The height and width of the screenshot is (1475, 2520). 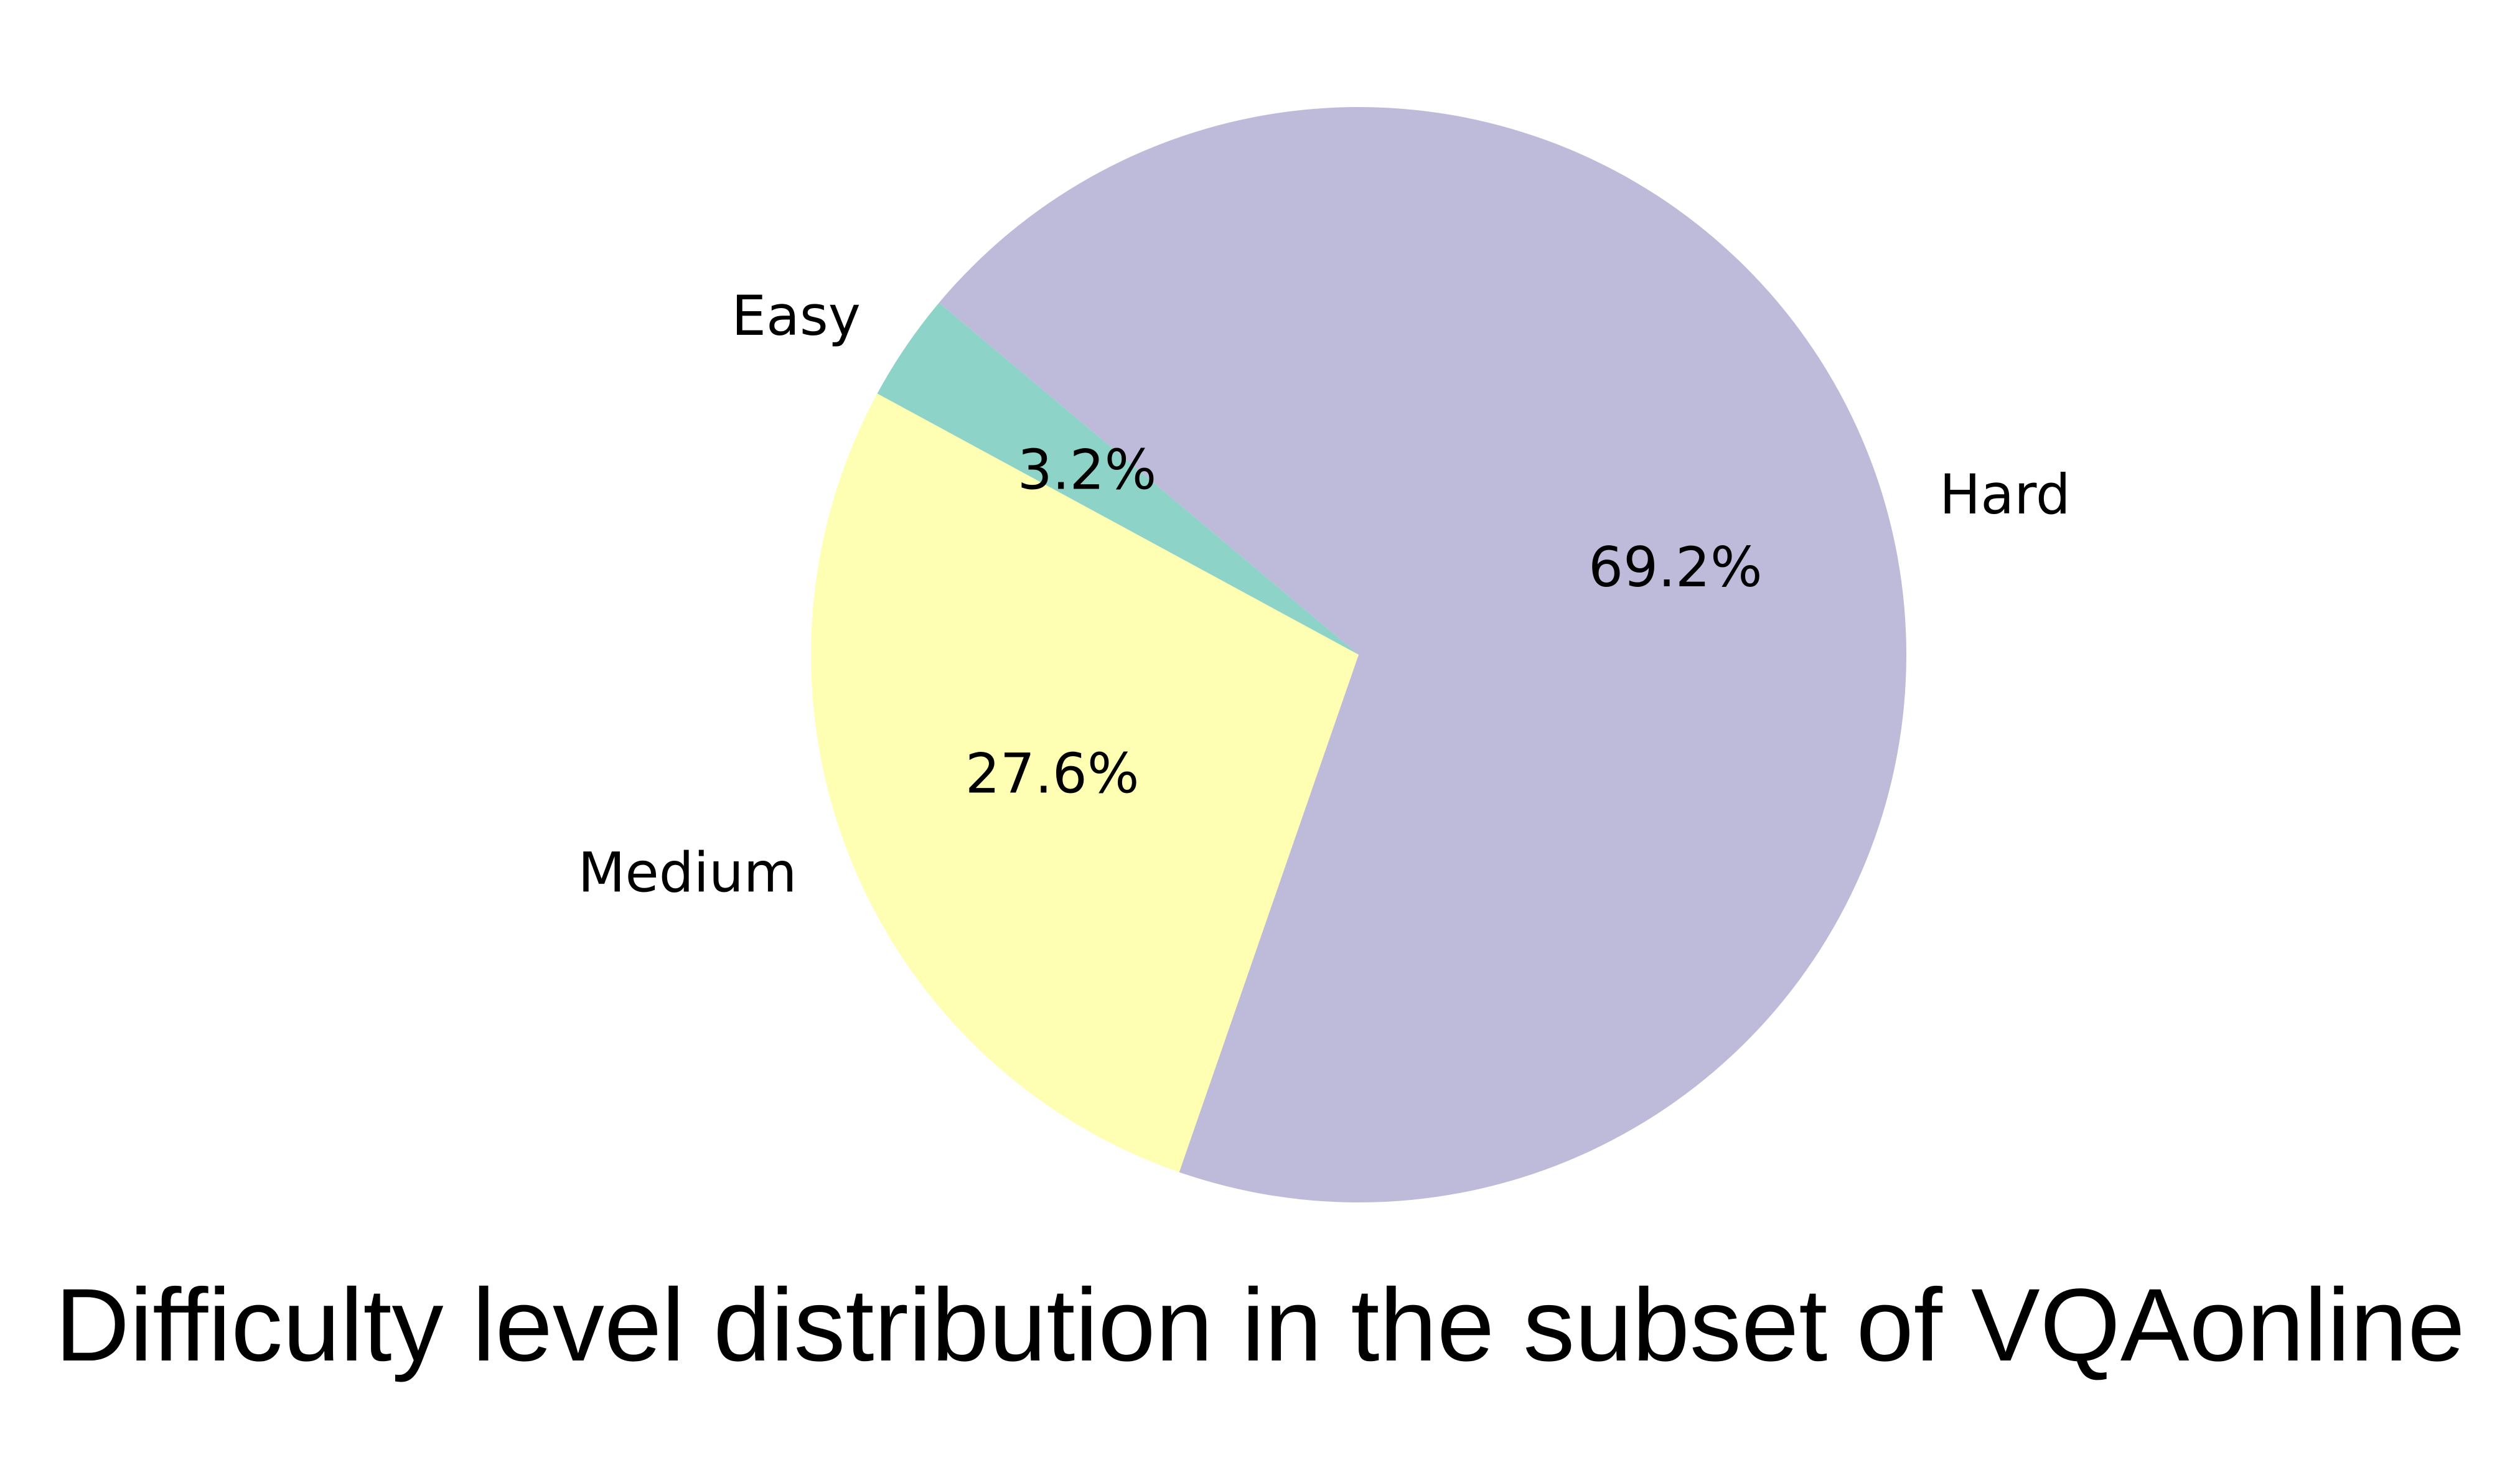 I want to click on pie-pct-label-hard: 69.2%, so click(x=1676, y=567).